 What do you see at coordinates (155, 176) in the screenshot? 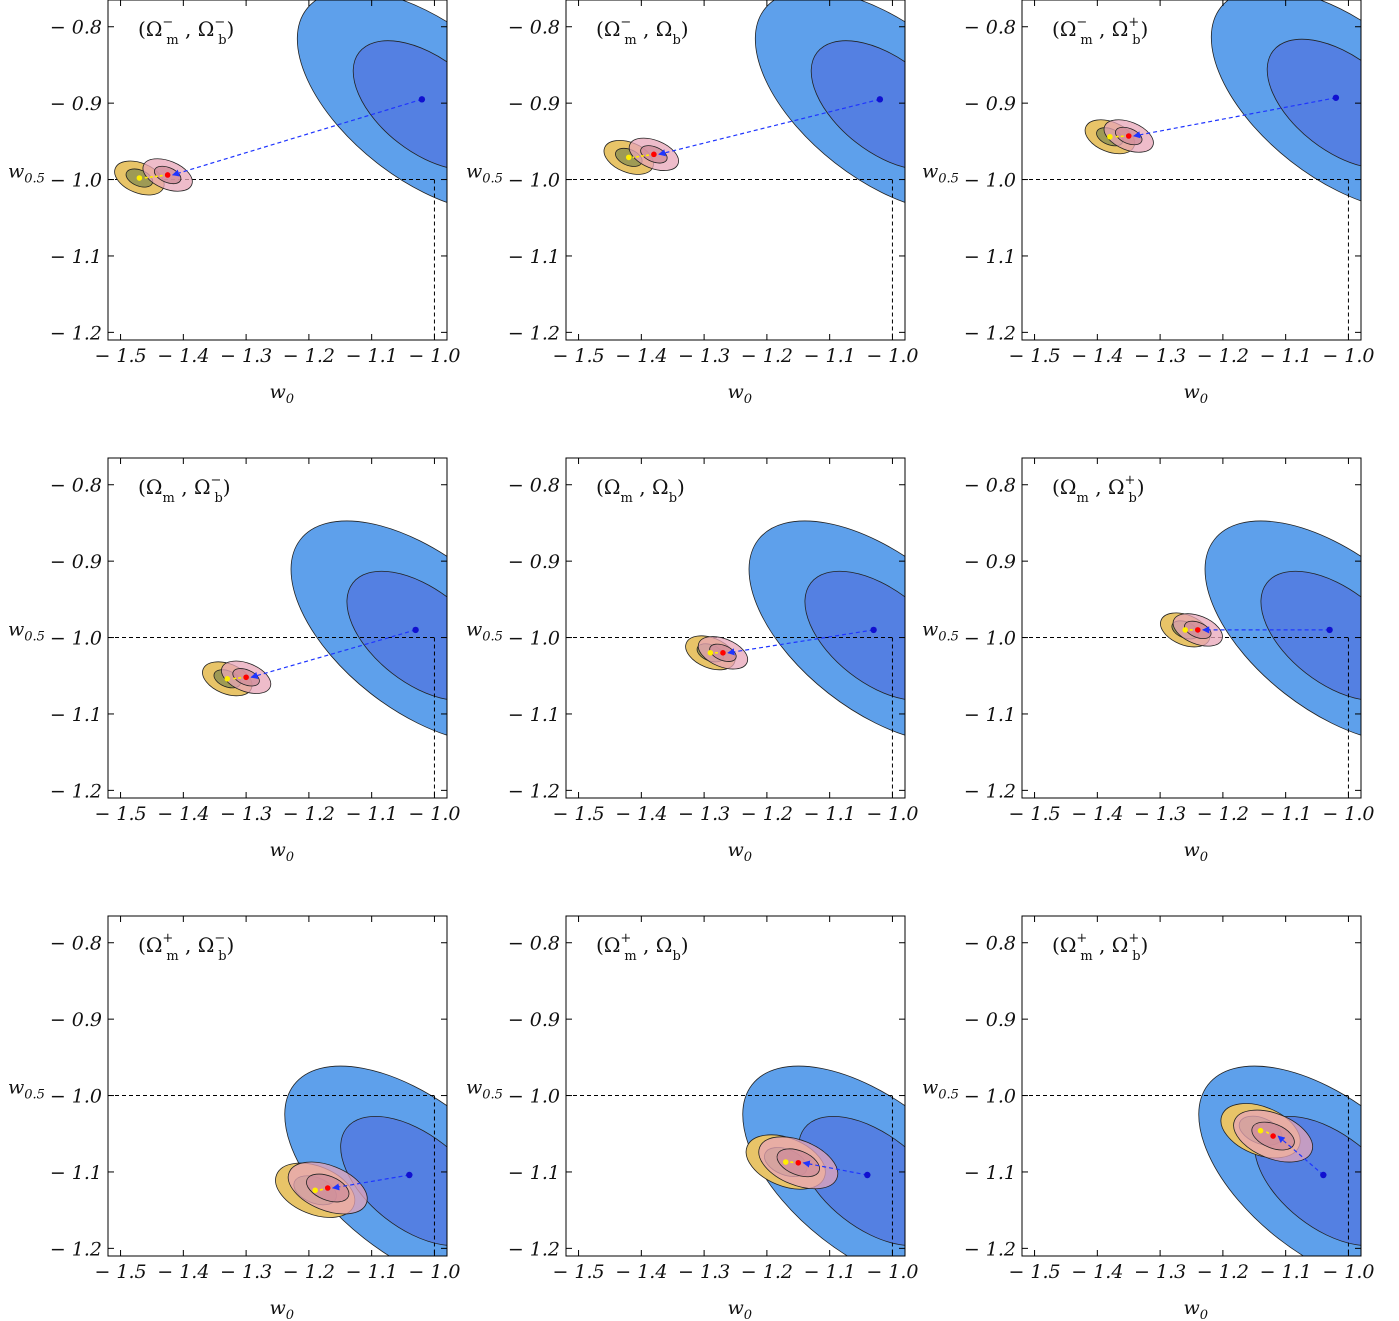
I see `shift-arrow-yellow` at bounding box center [155, 176].